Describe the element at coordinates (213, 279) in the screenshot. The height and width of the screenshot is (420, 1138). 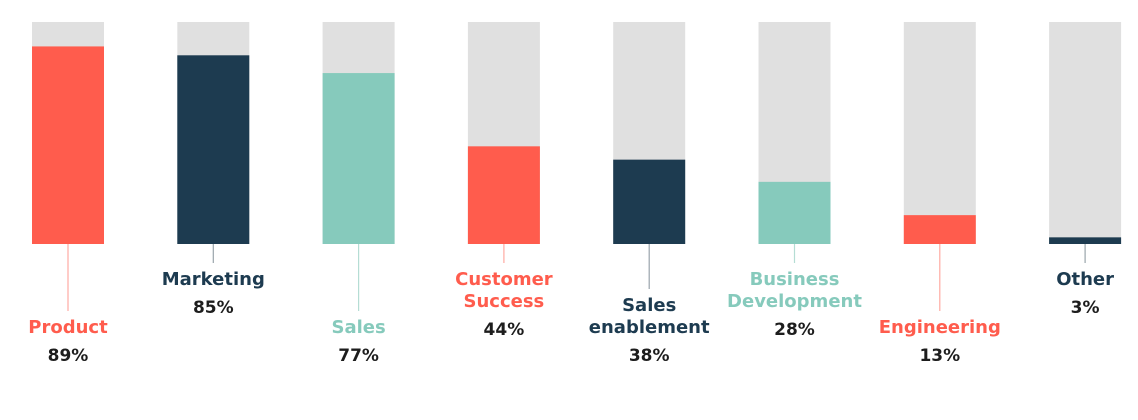
I see `category-label: Marketing` at that location.